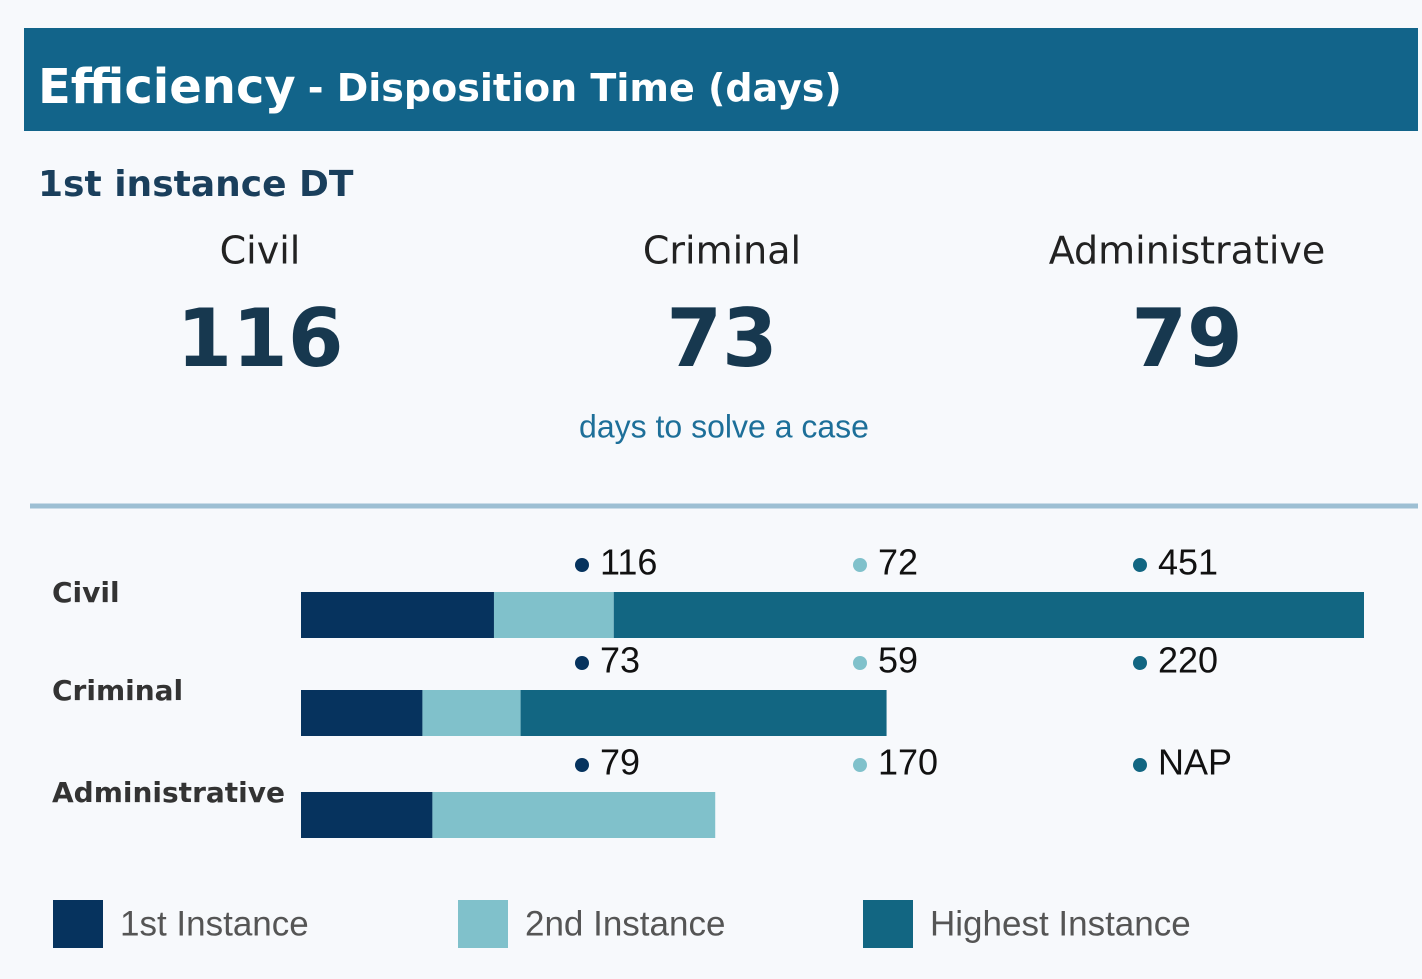  Describe the element at coordinates (1188, 562) in the screenshot. I see `value-label: 451` at that location.